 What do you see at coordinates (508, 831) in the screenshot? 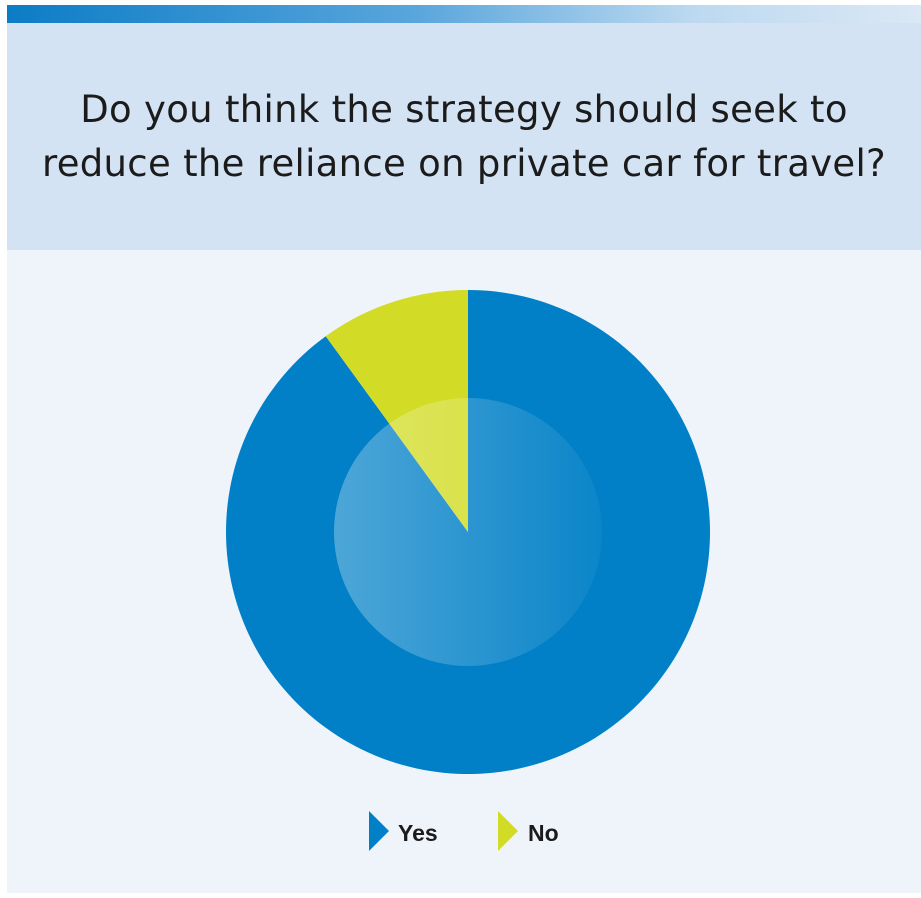
I see `legend-marker-no` at bounding box center [508, 831].